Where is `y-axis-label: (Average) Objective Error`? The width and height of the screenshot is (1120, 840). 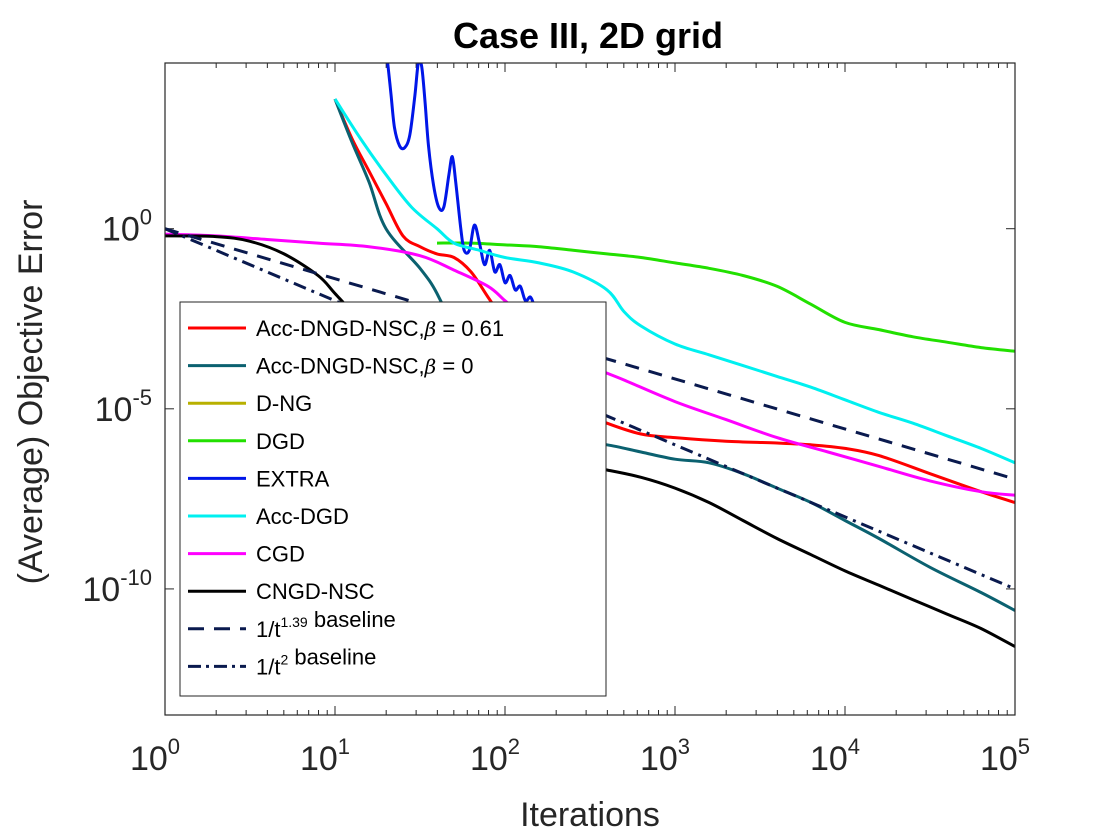
y-axis-label: (Average) Objective Error is located at coordinates (31, 392).